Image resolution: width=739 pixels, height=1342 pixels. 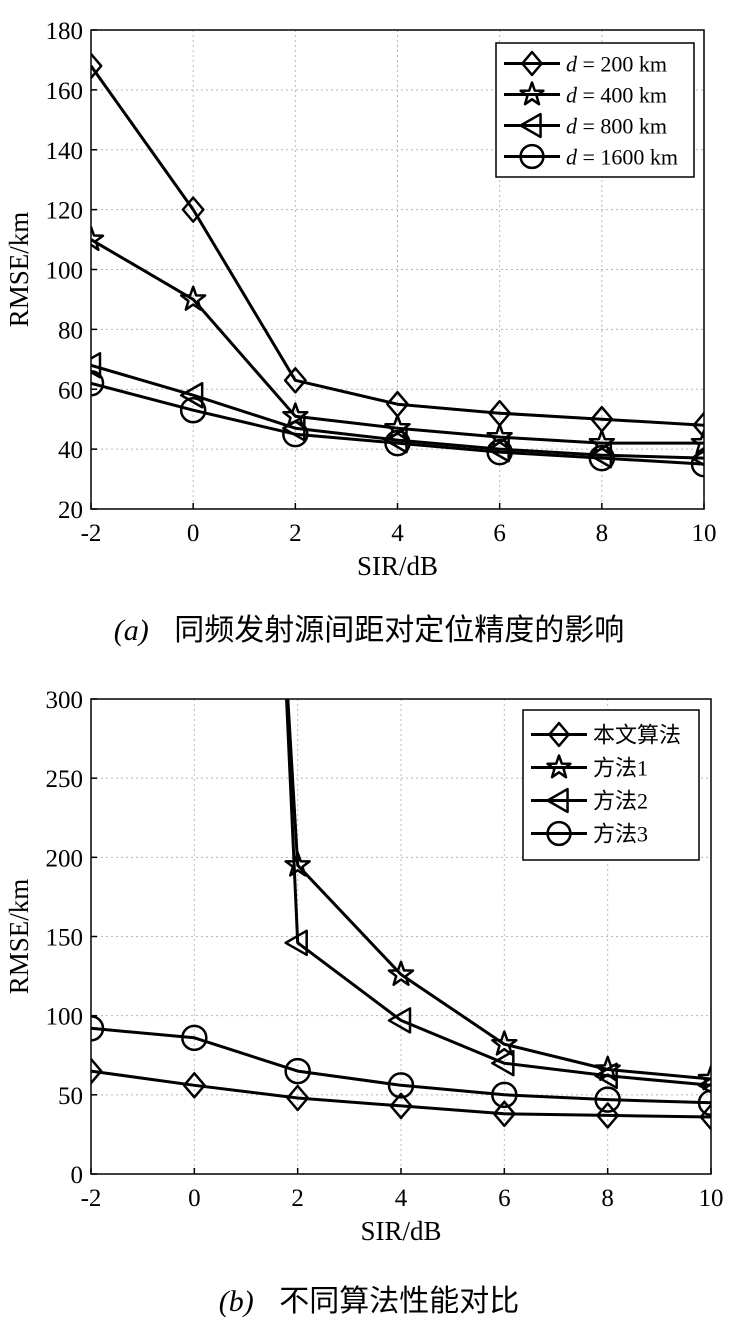 What do you see at coordinates (620, 801) in the screenshot?
I see `chart-b-legend-label-3: 方法2` at bounding box center [620, 801].